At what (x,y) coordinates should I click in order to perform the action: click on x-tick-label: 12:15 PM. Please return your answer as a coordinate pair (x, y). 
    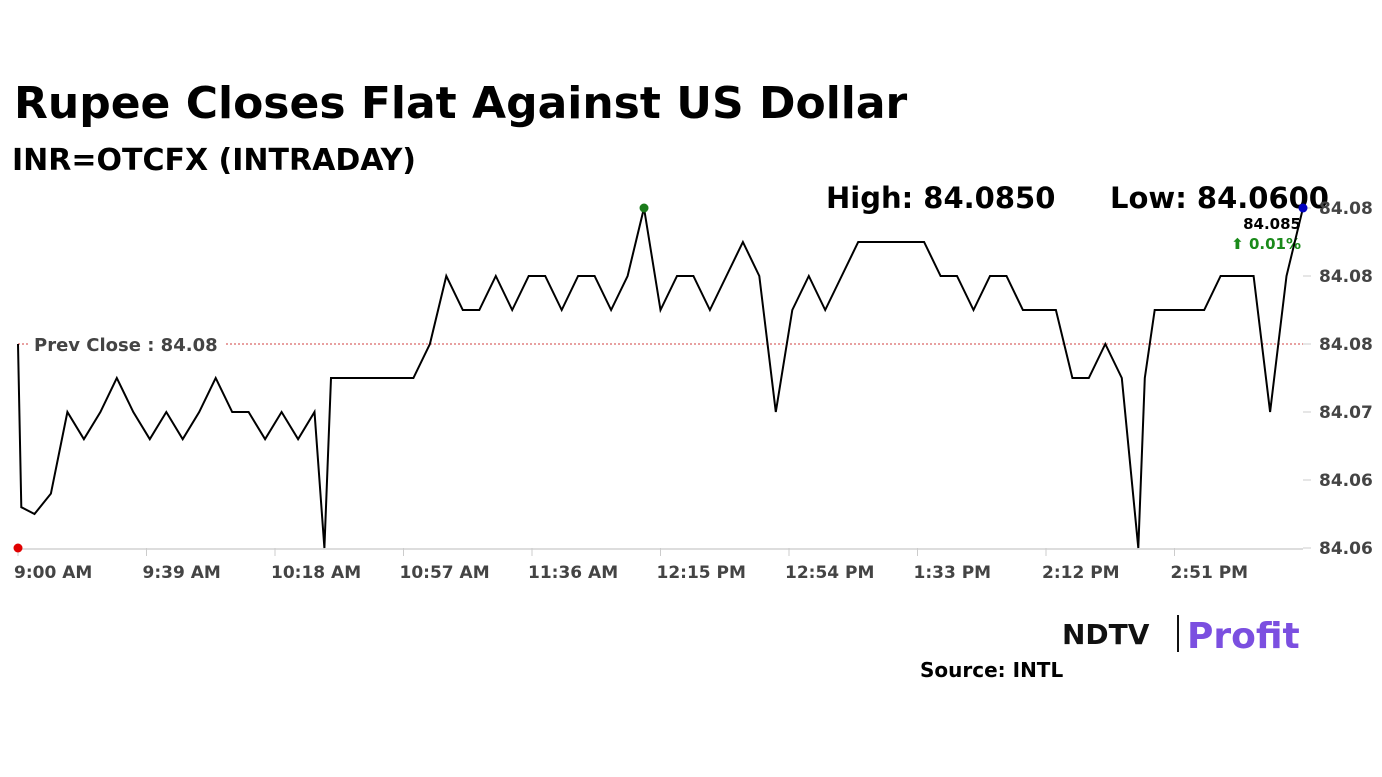
    Looking at the image, I should click on (701, 573).